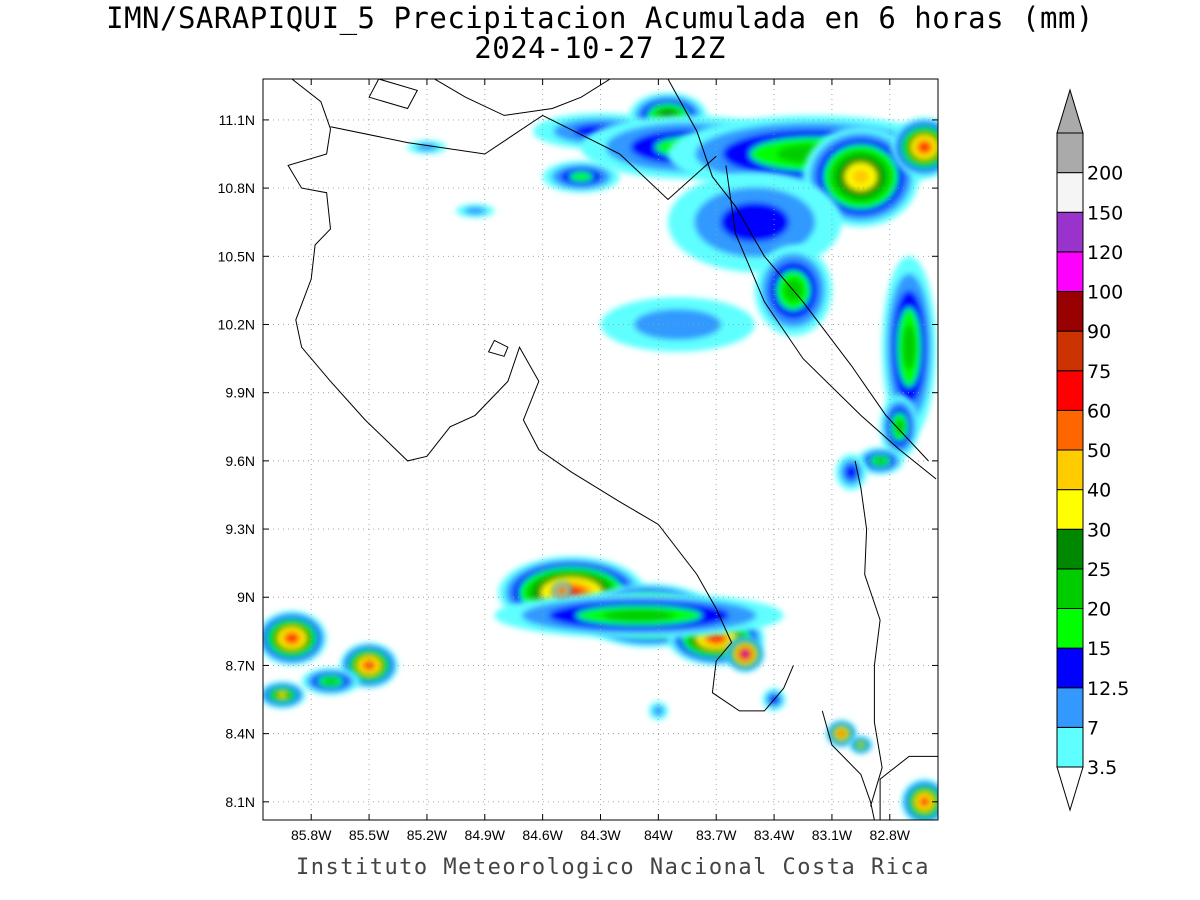  What do you see at coordinates (236, 256) in the screenshot?
I see `lat-tick-label: 10.5N` at bounding box center [236, 256].